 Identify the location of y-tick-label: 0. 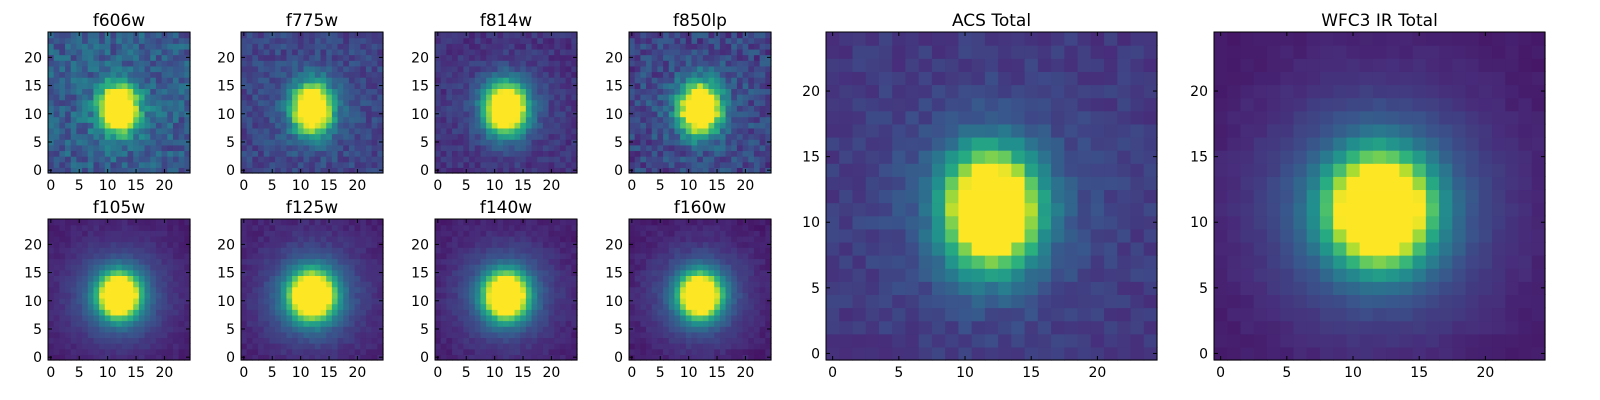
(230, 358).